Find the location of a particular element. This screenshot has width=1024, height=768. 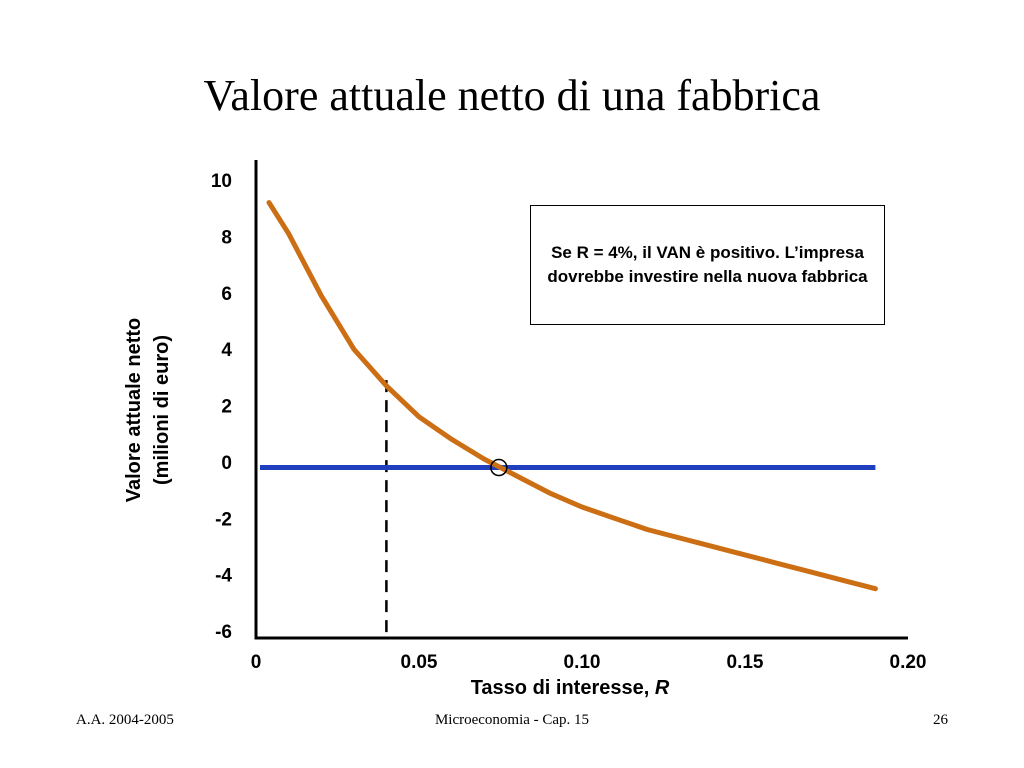

y-tick-labels: 10 8 6 4 2 0 -2 -4 -6 is located at coordinates (222, 407).